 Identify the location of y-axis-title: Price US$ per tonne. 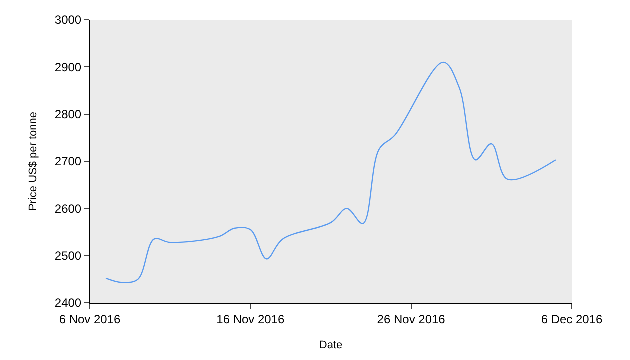
(34, 162).